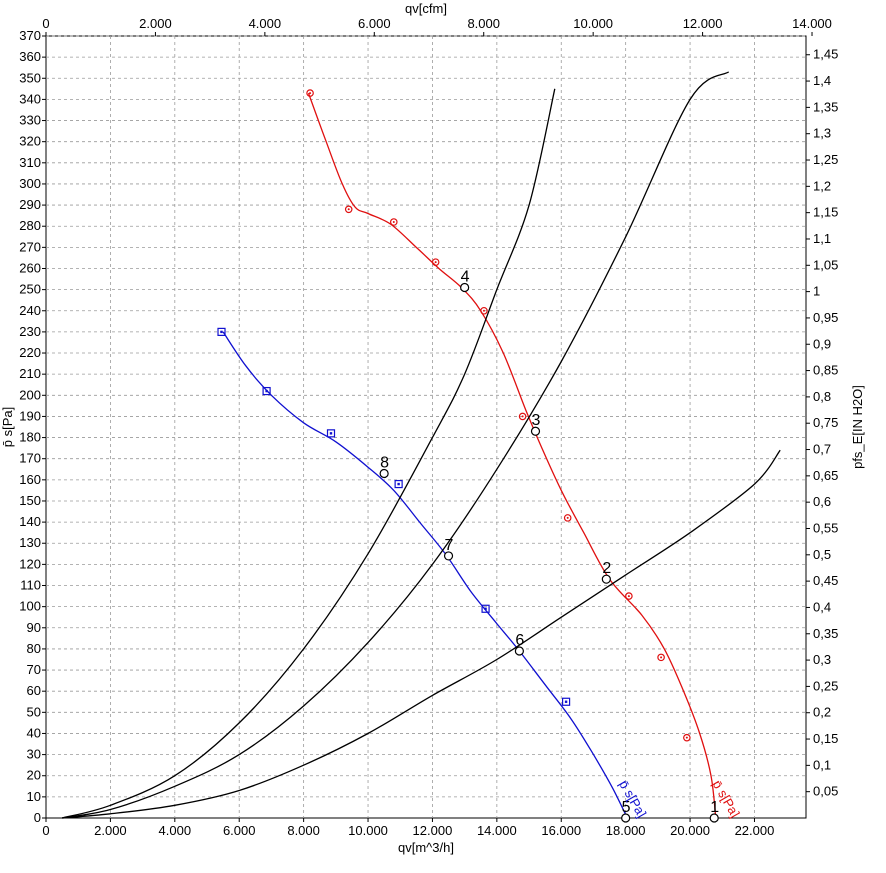 This screenshot has width=886, height=873. What do you see at coordinates (30, 331) in the screenshot?
I see `y-tick-label: 230` at bounding box center [30, 331].